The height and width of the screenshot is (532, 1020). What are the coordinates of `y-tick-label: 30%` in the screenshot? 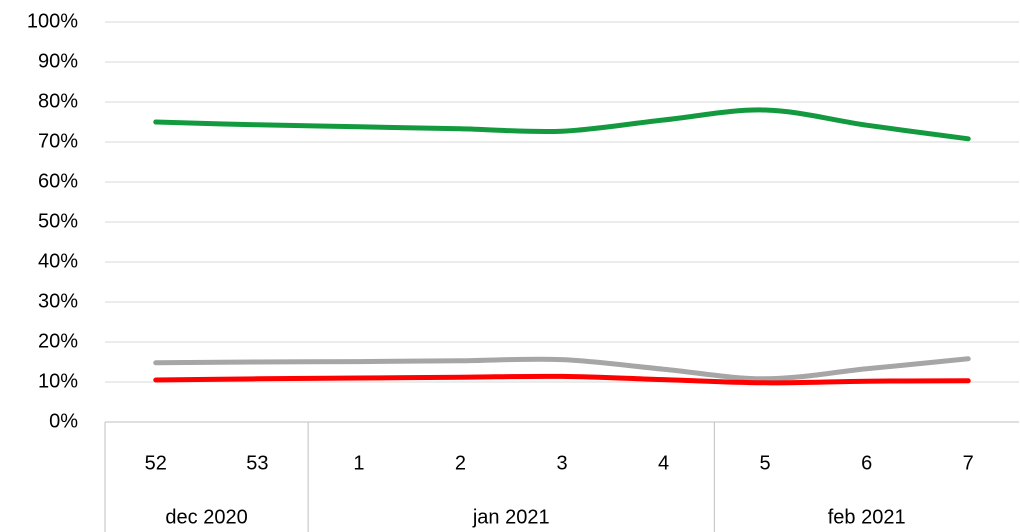 It's located at (58, 301).